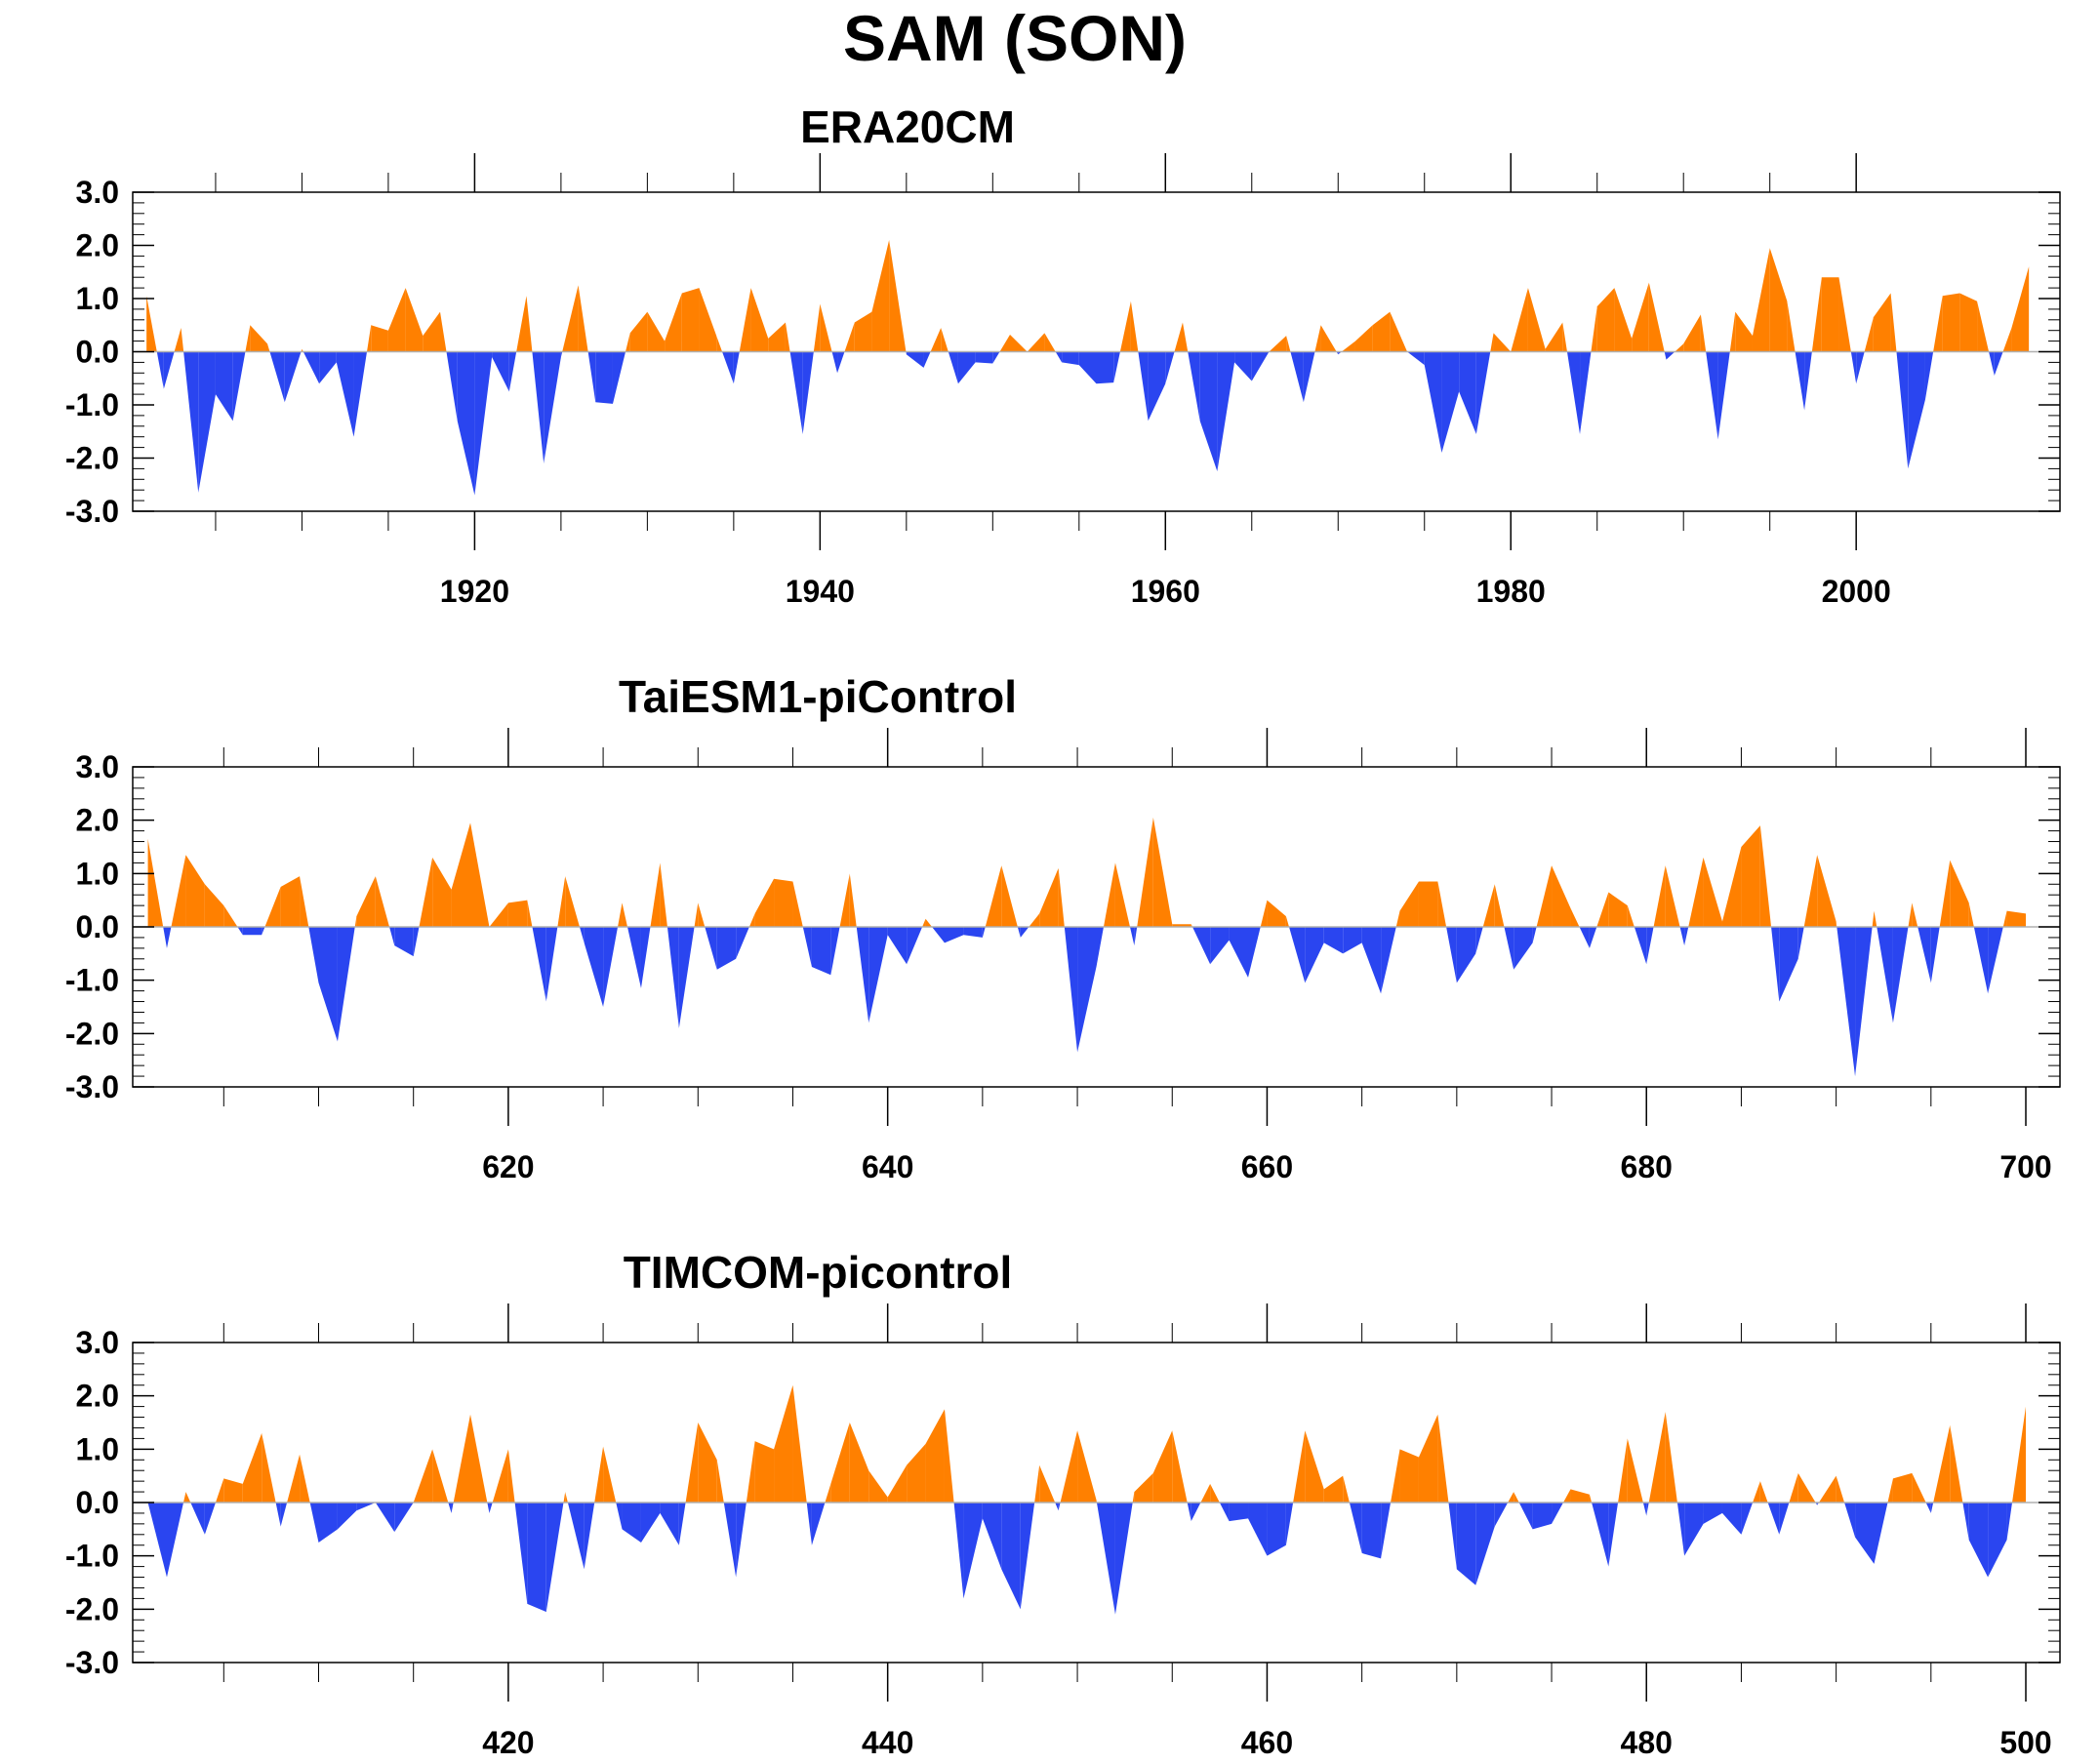  I want to click on y-tick-label: 0.0, so click(97, 353).